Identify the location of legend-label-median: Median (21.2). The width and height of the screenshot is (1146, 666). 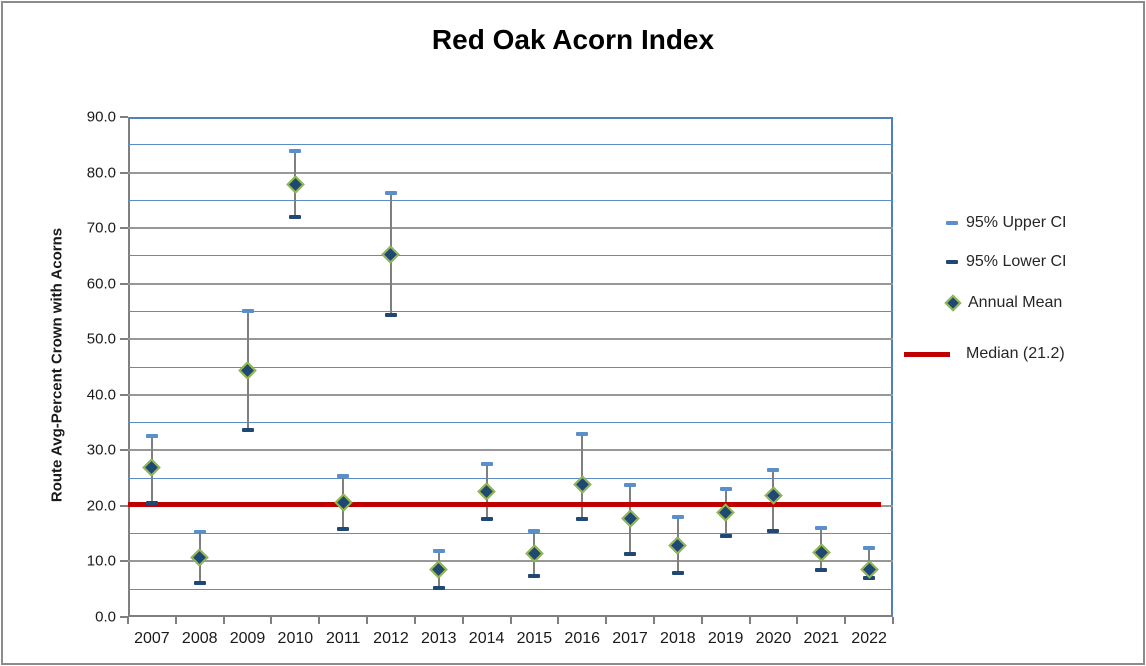
(1015, 353).